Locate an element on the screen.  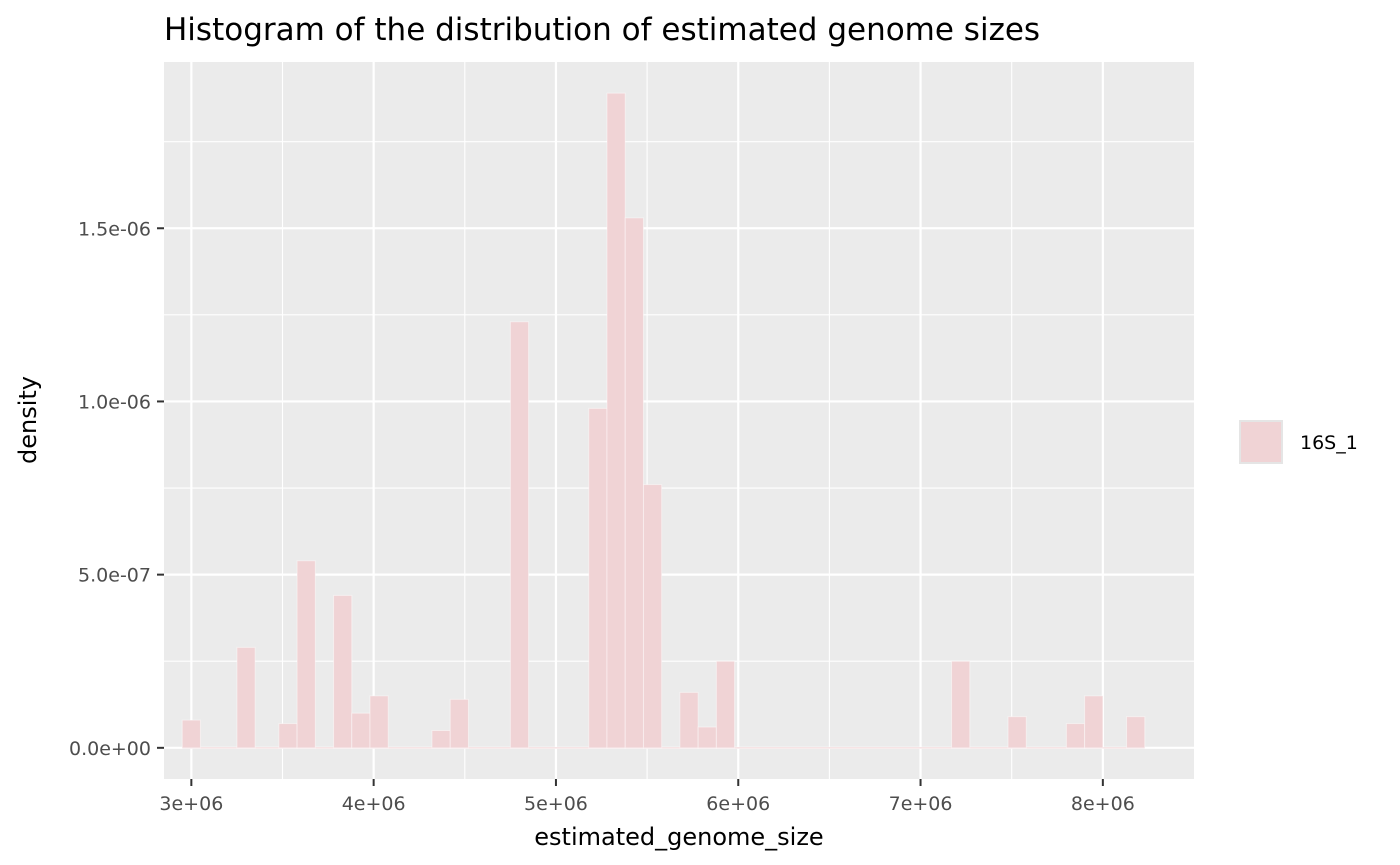
x-axis: 3e+06 4e+06 5e+06 6e+06 7e+06 8e+06 is located at coordinates (647, 797).